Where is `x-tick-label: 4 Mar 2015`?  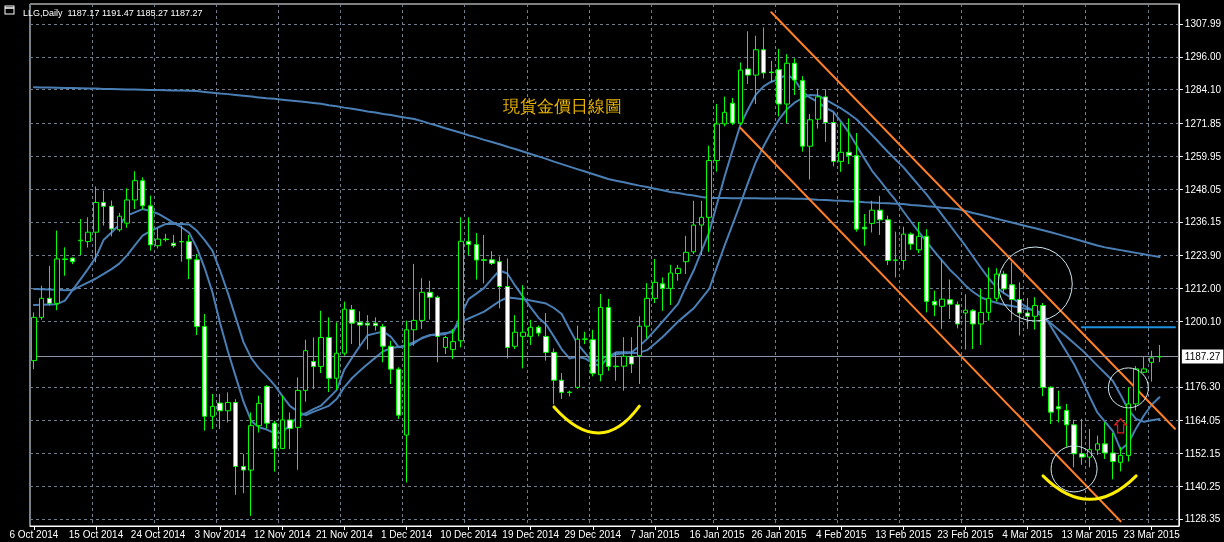
x-tick-label: 4 Mar 2015 is located at coordinates (1028, 534).